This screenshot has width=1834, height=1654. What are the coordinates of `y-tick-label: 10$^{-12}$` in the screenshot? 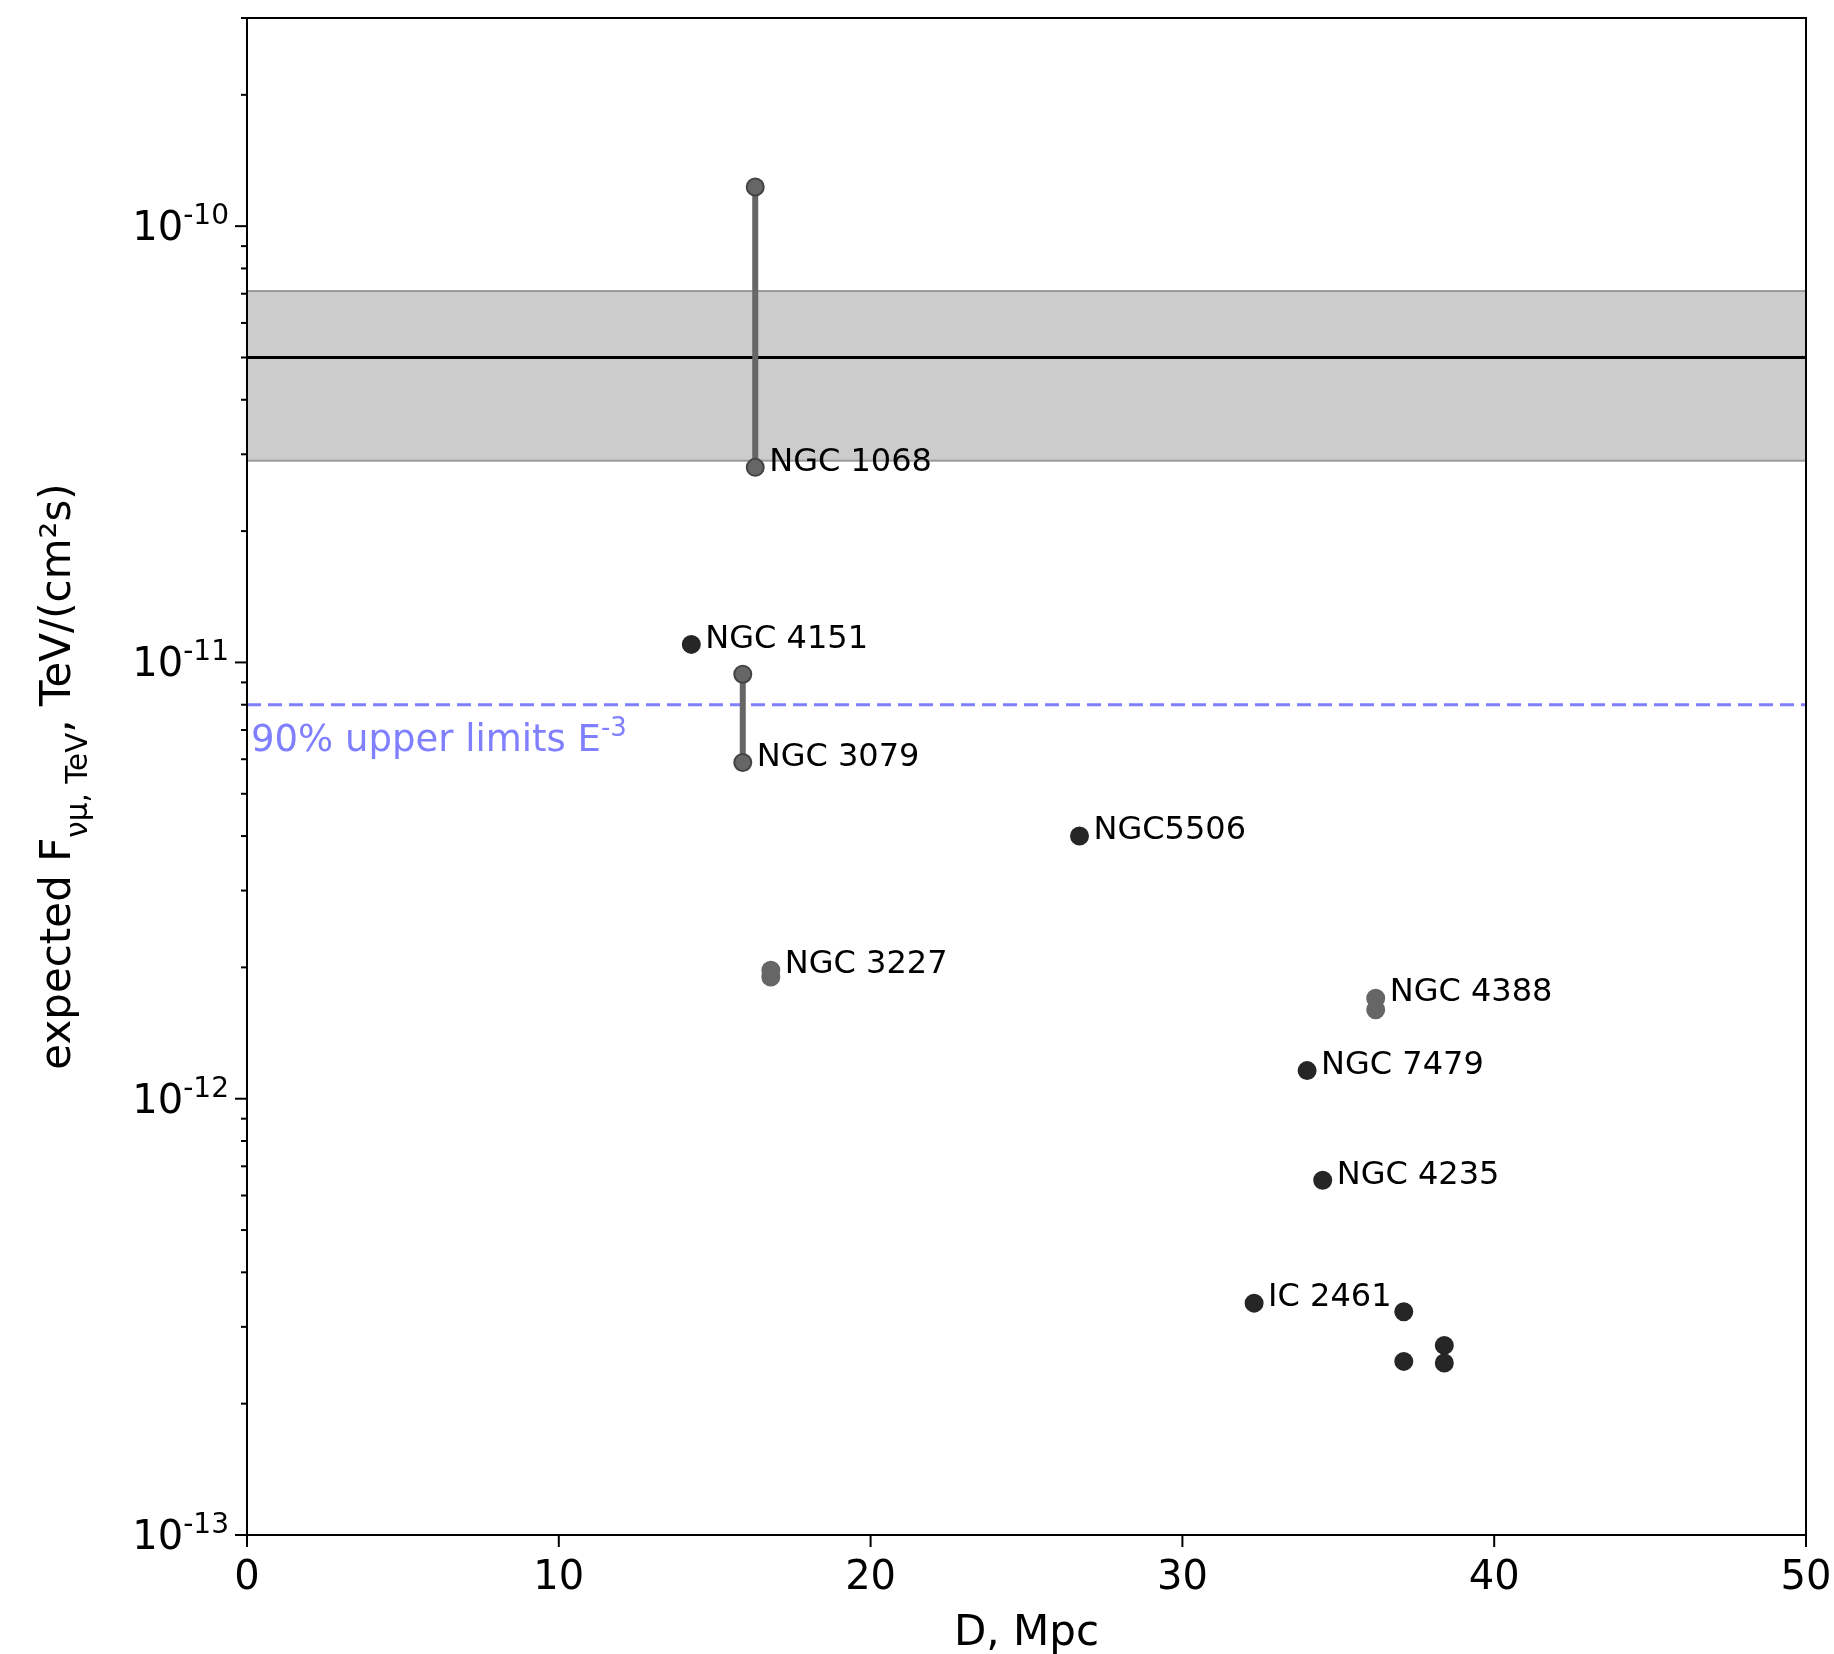 It's located at (180, 1096).